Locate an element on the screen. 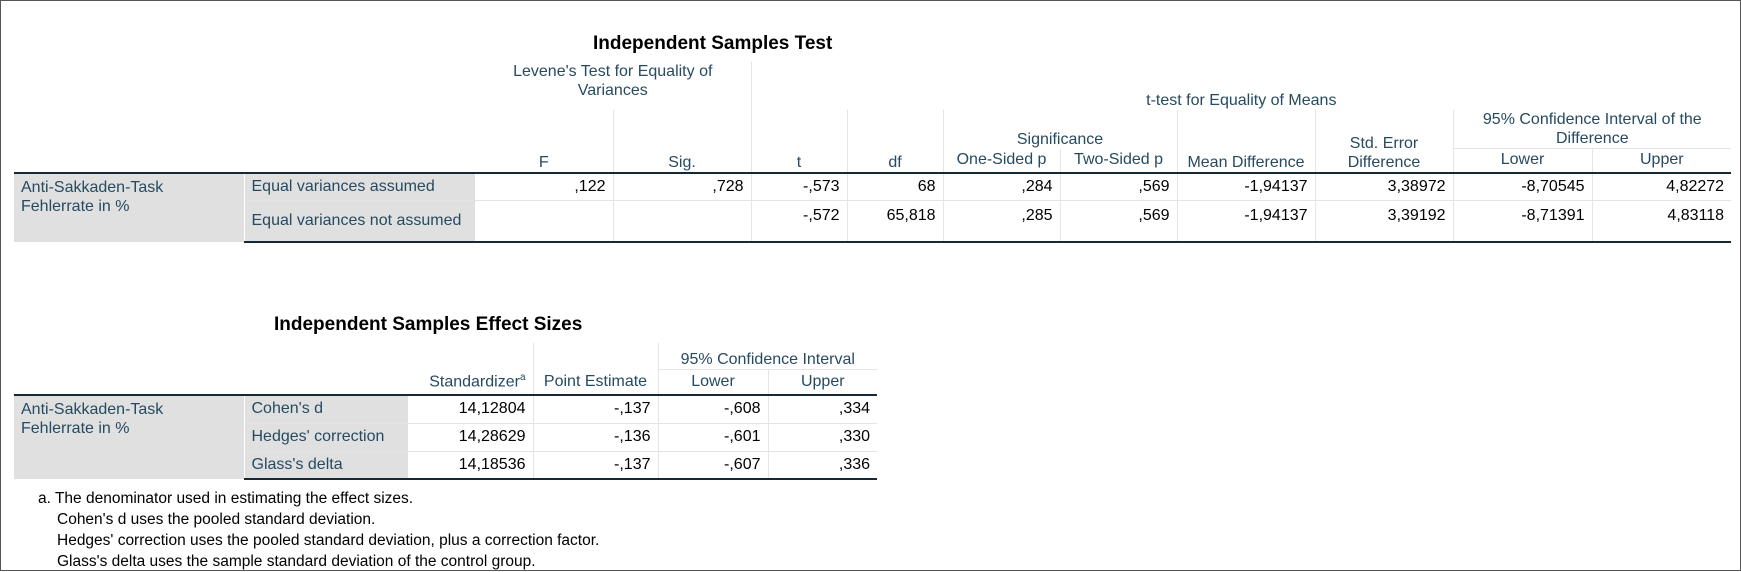 This screenshot has width=1741, height=572. cell-lower: -8,70545 is located at coordinates (1522, 186).